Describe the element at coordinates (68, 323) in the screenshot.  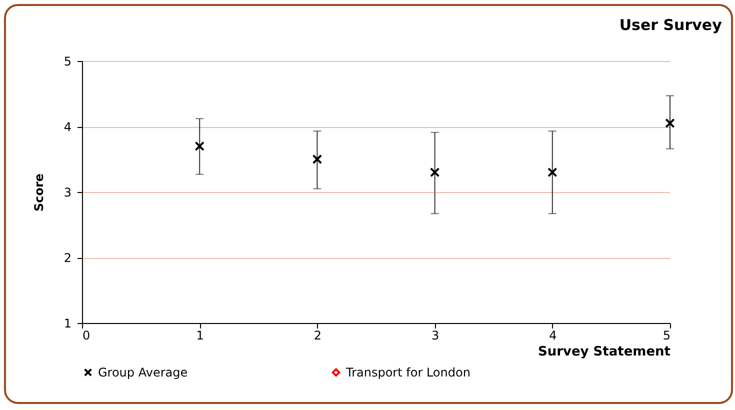
I see `y-tick-label: 1` at that location.